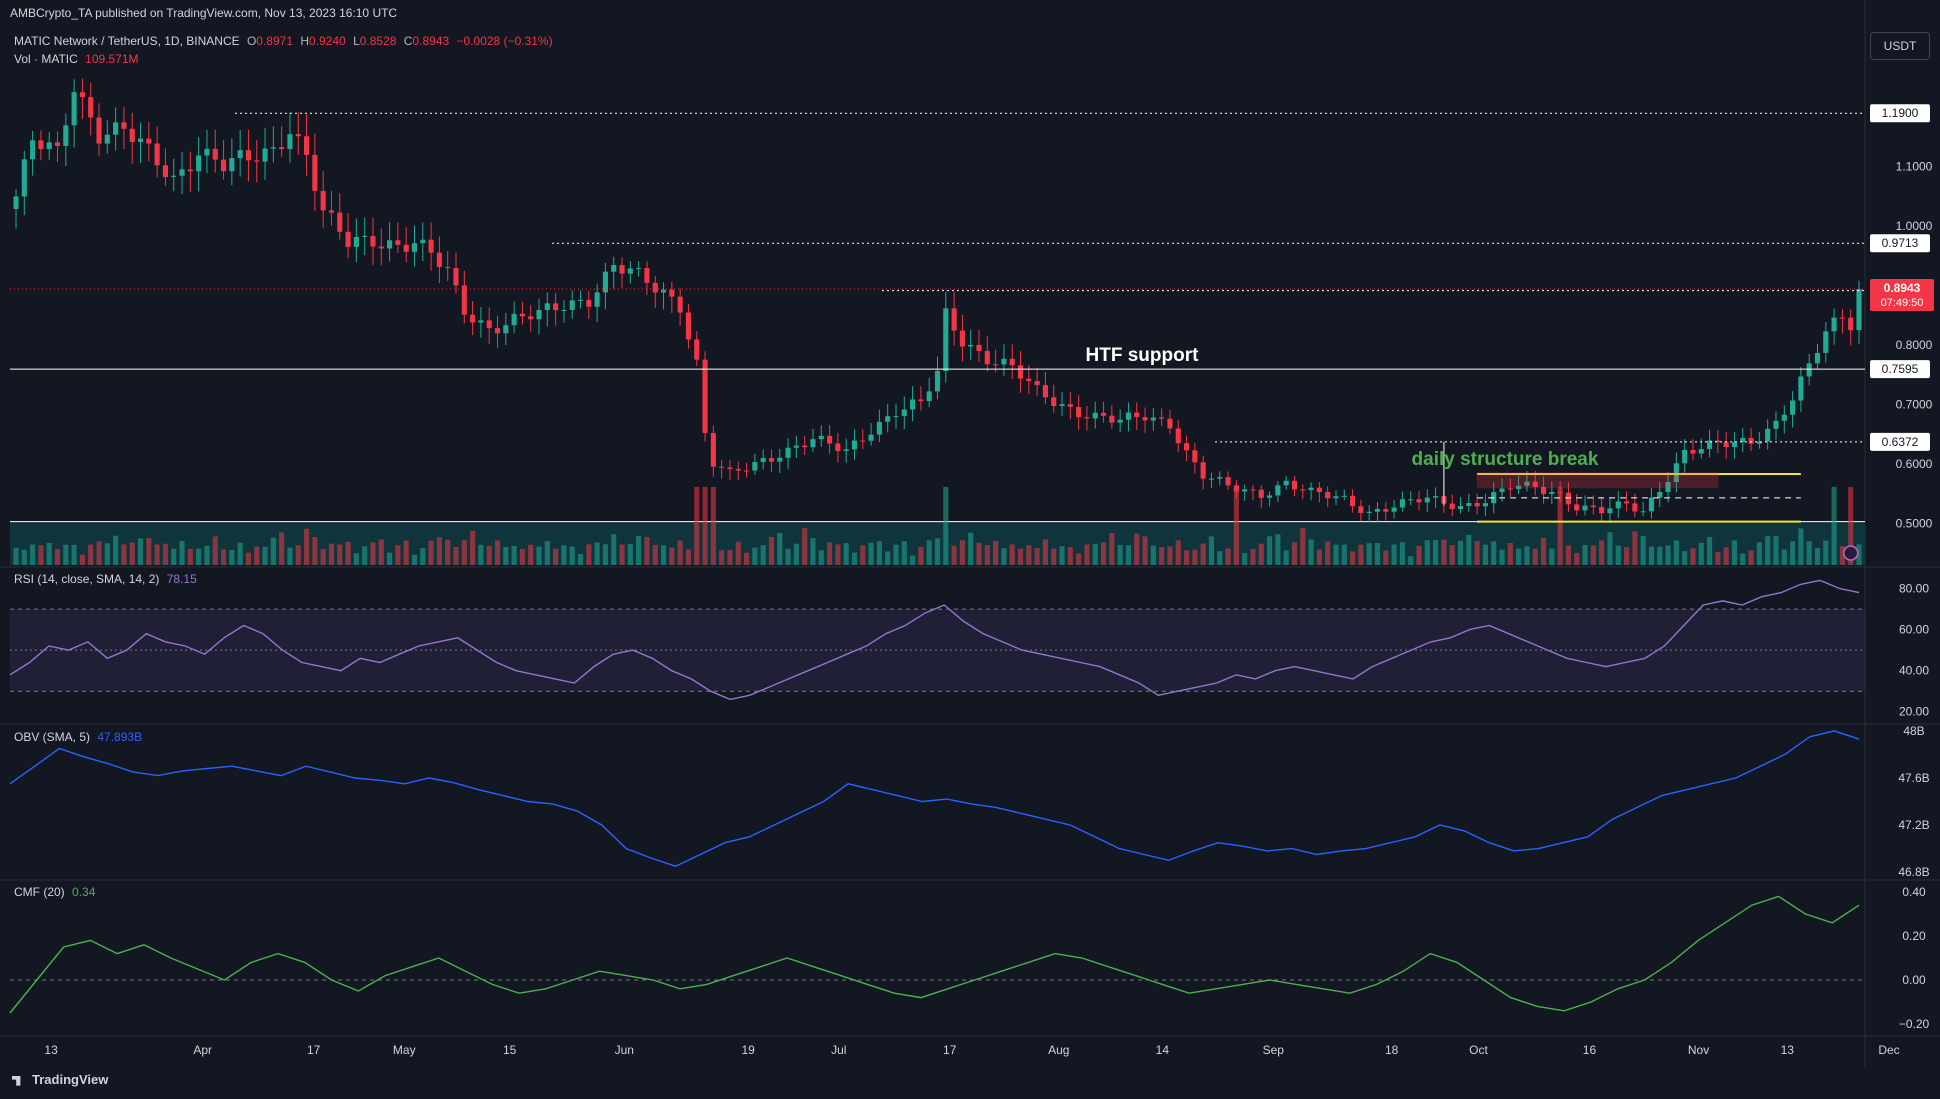 Image resolution: width=1940 pixels, height=1099 pixels. Describe the element at coordinates (1900, 243) in the screenshot. I see `price-level-label: 0.9713` at that location.